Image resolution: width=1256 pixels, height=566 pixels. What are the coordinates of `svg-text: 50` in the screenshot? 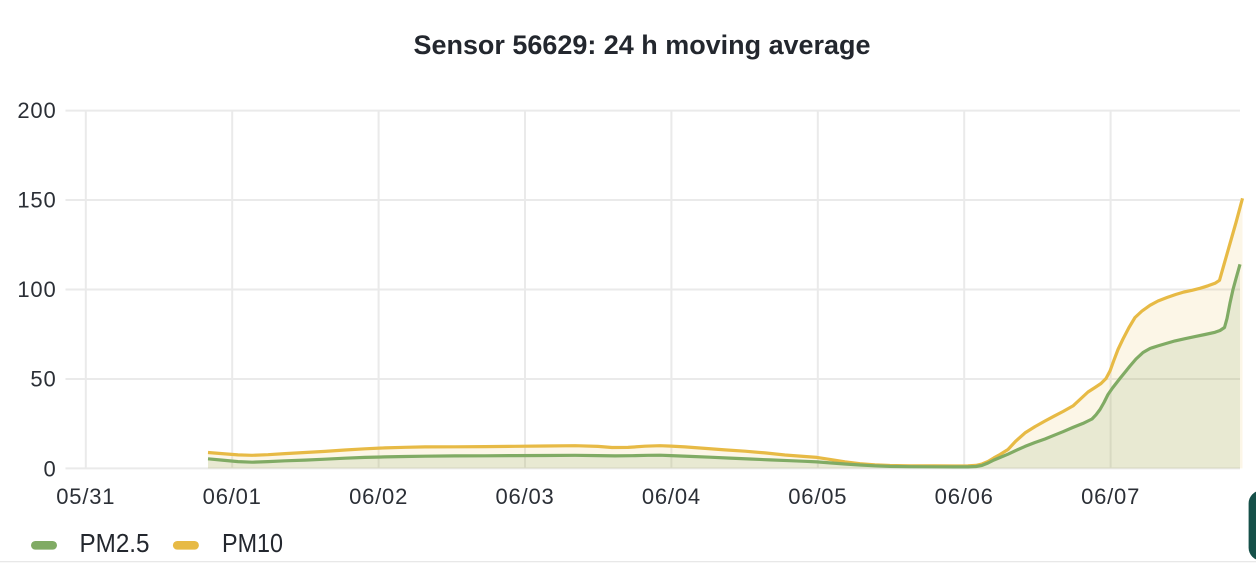 It's located at (43, 379).